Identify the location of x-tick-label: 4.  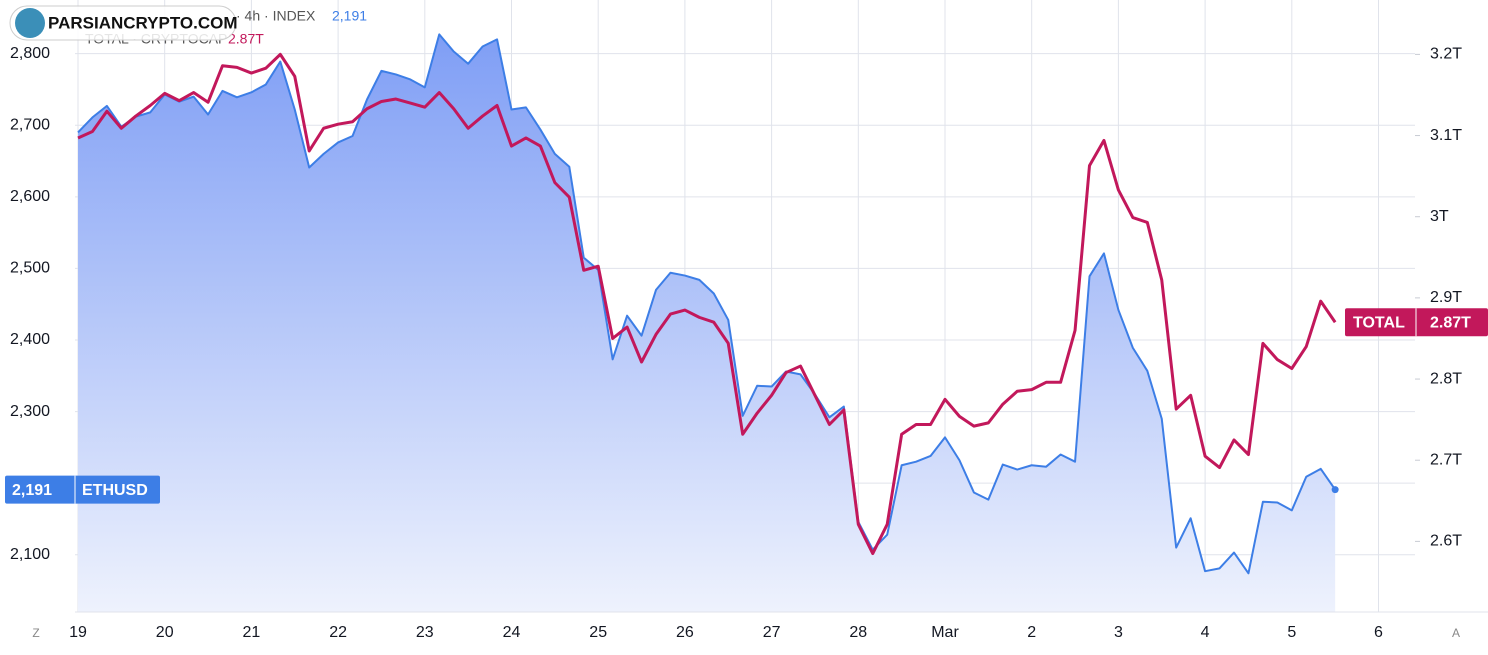
(1205, 632).